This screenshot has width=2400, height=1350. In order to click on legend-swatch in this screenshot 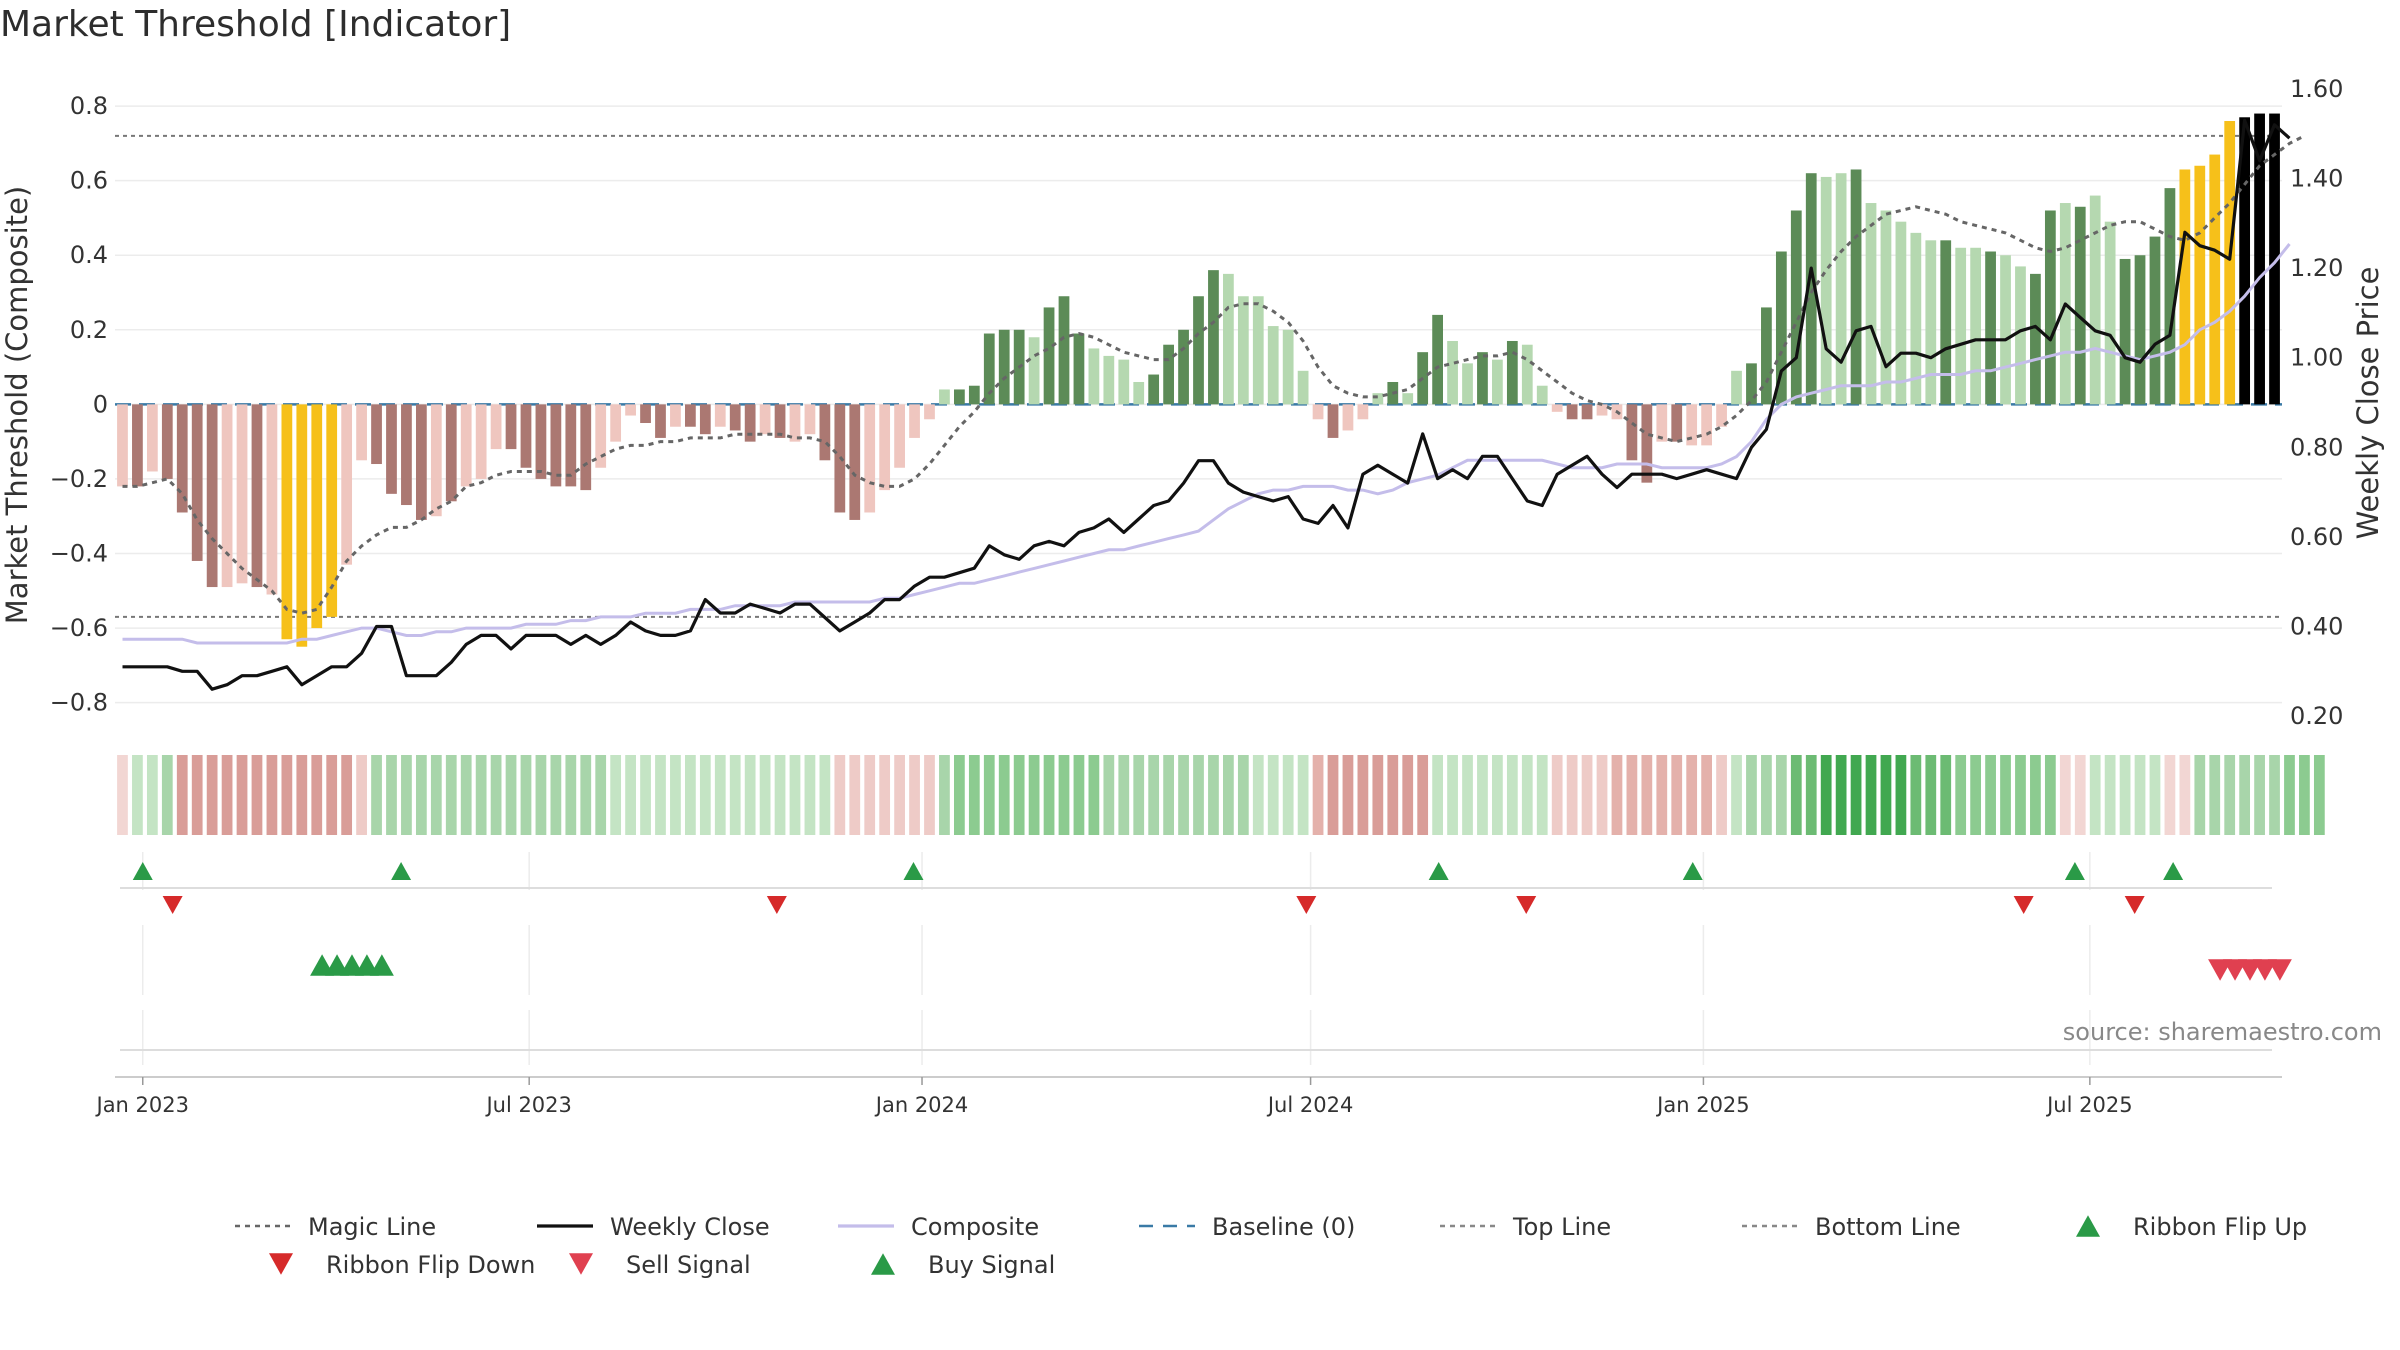, I will do `click(581, 1264)`.